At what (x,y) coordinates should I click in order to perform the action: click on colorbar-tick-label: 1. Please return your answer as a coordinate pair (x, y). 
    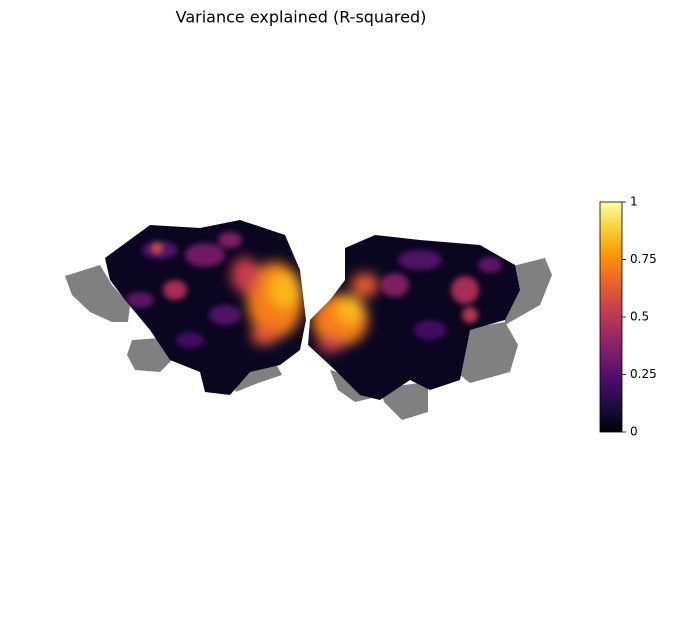
    Looking at the image, I should click on (634, 202).